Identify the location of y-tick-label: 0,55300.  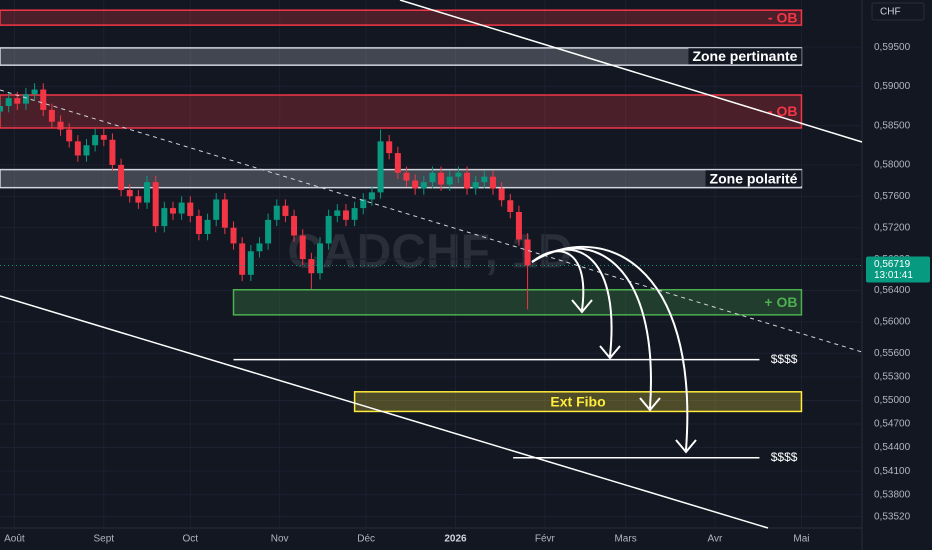
(892, 377).